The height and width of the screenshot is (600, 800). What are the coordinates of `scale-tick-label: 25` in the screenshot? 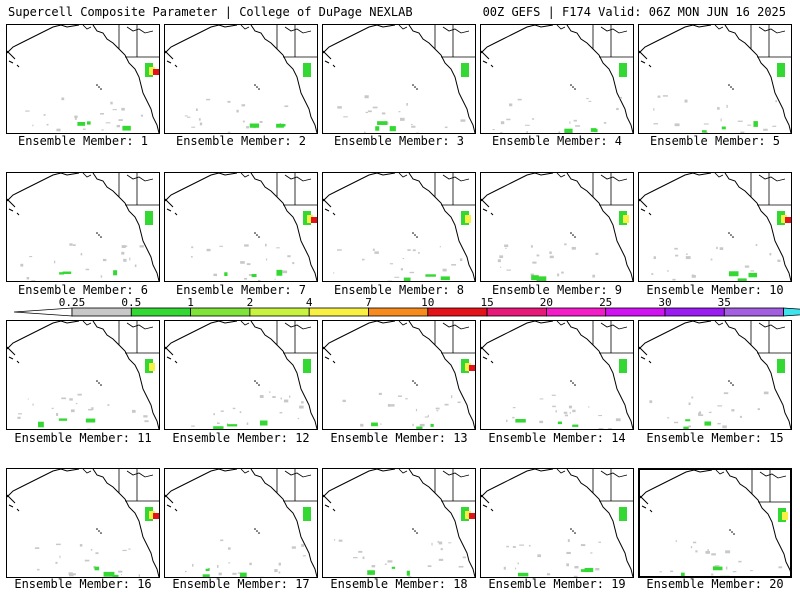 It's located at (606, 302).